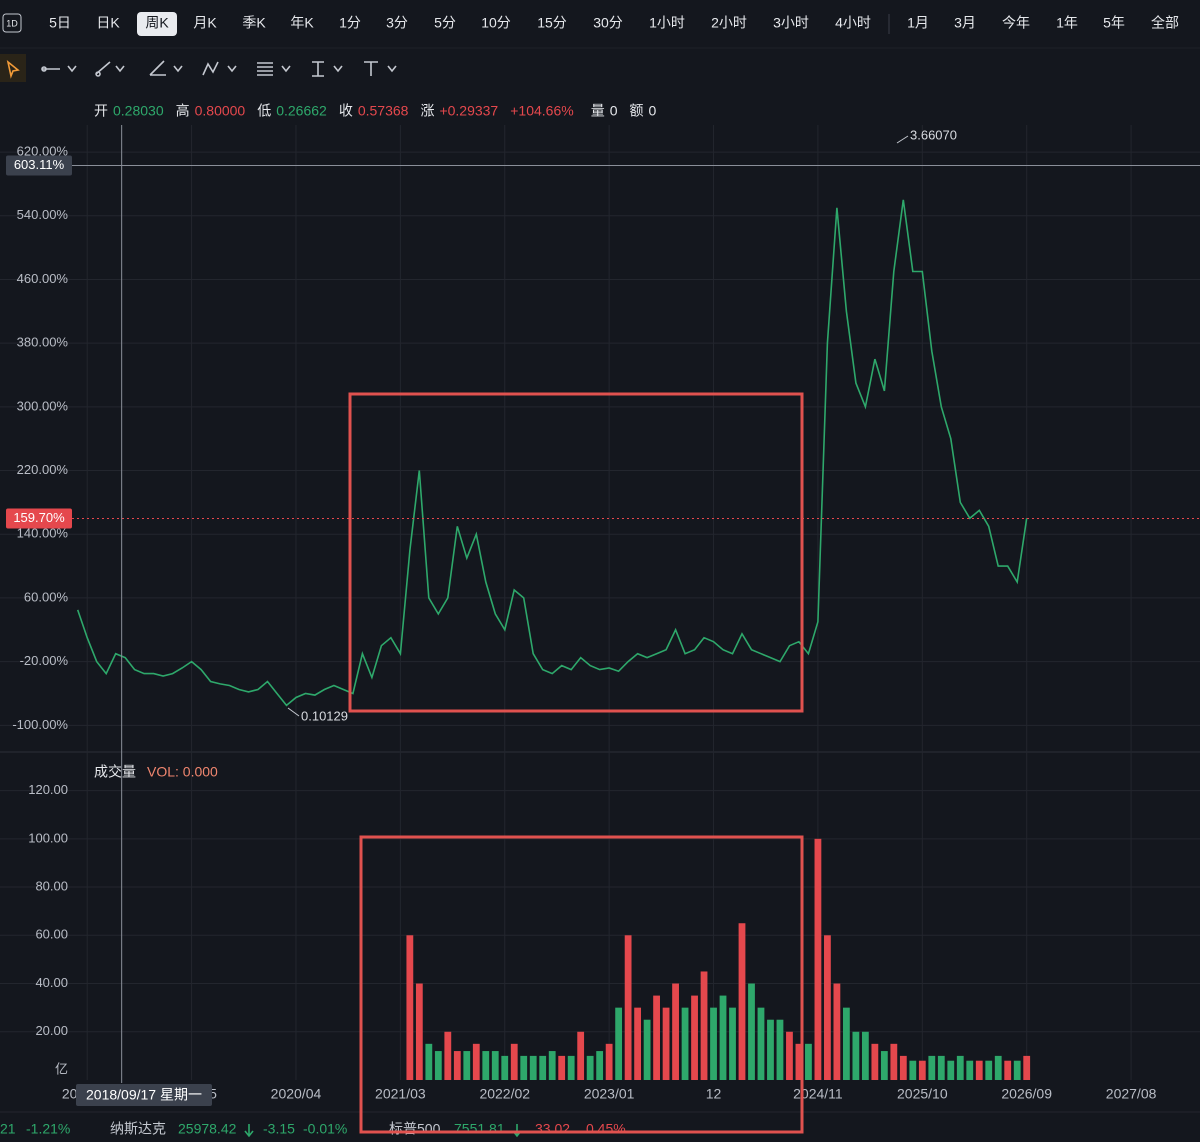  I want to click on ticker-item: 纳斯达克, so click(138, 1129).